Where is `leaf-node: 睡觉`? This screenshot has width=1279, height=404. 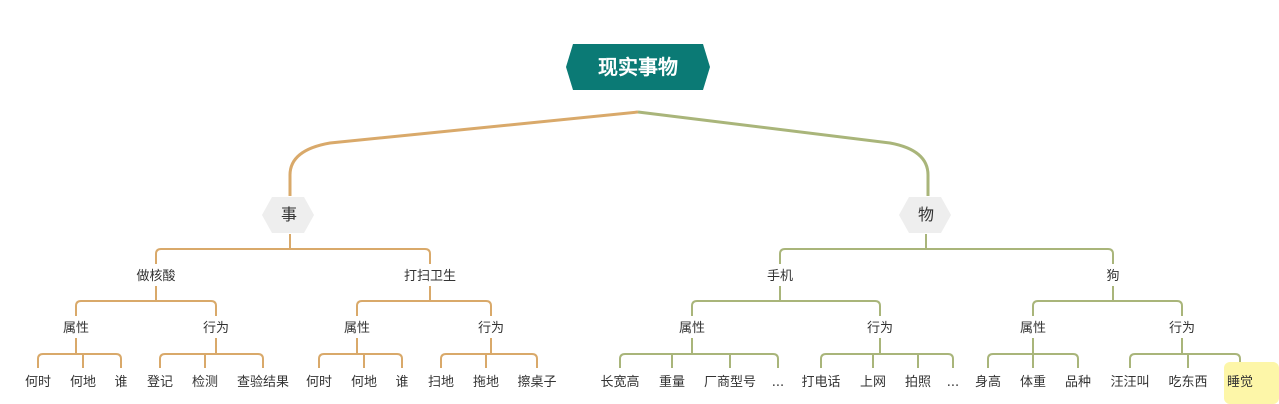
leaf-node: 睡觉 is located at coordinates (1240, 382).